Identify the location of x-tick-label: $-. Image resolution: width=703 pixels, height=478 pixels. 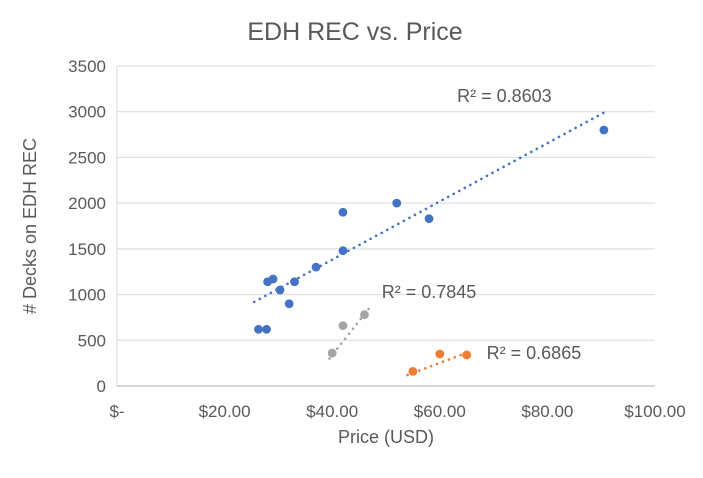
(116, 411).